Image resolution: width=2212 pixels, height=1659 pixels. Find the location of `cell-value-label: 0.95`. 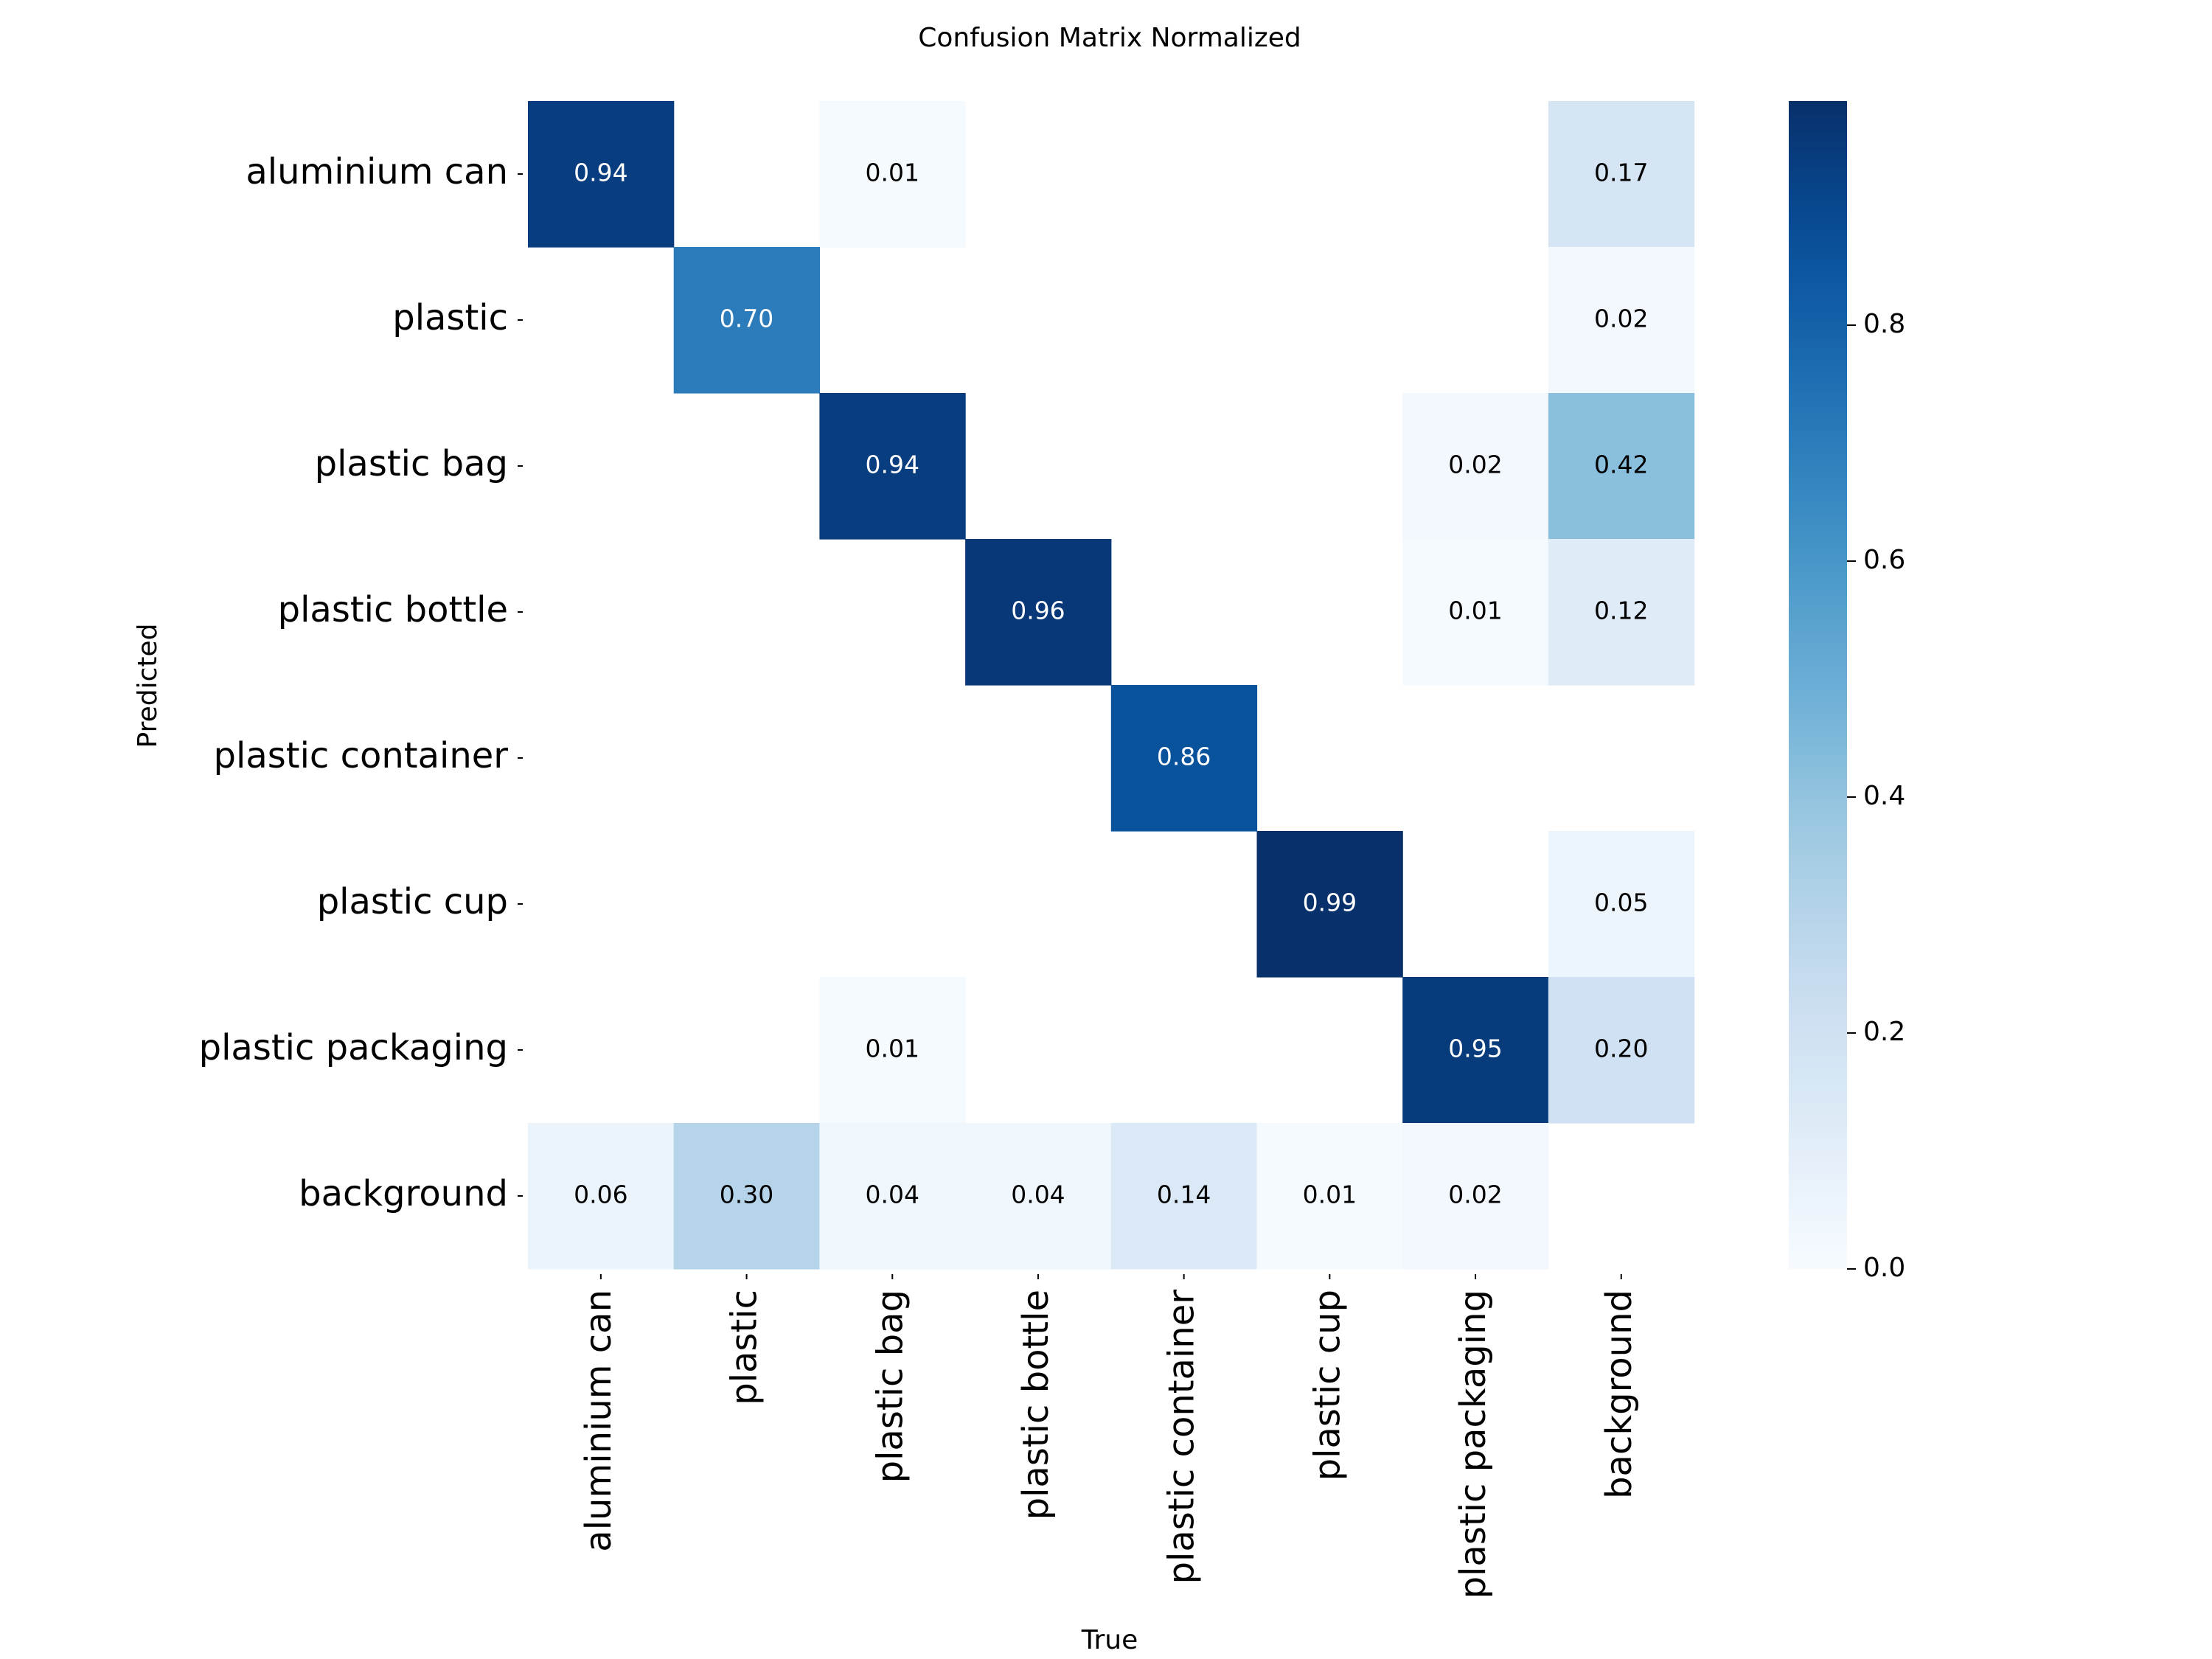

cell-value-label: 0.95 is located at coordinates (1475, 1048).